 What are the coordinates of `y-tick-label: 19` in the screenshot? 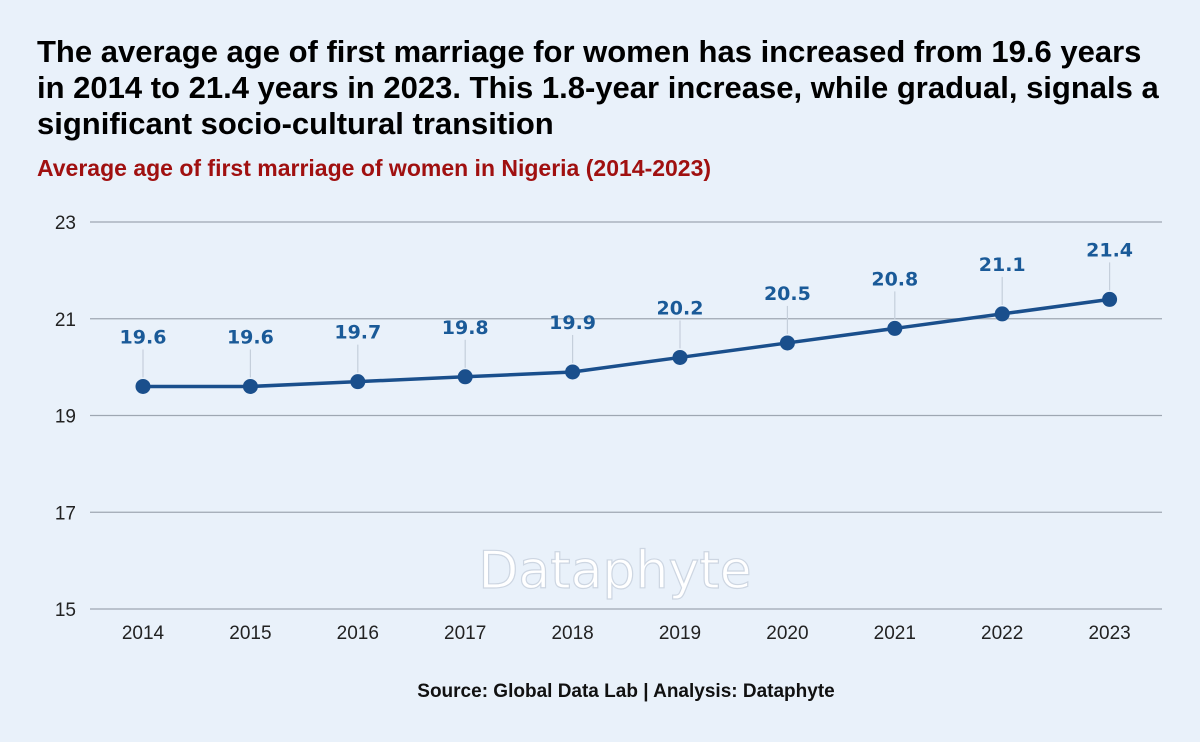 It's located at (65, 417).